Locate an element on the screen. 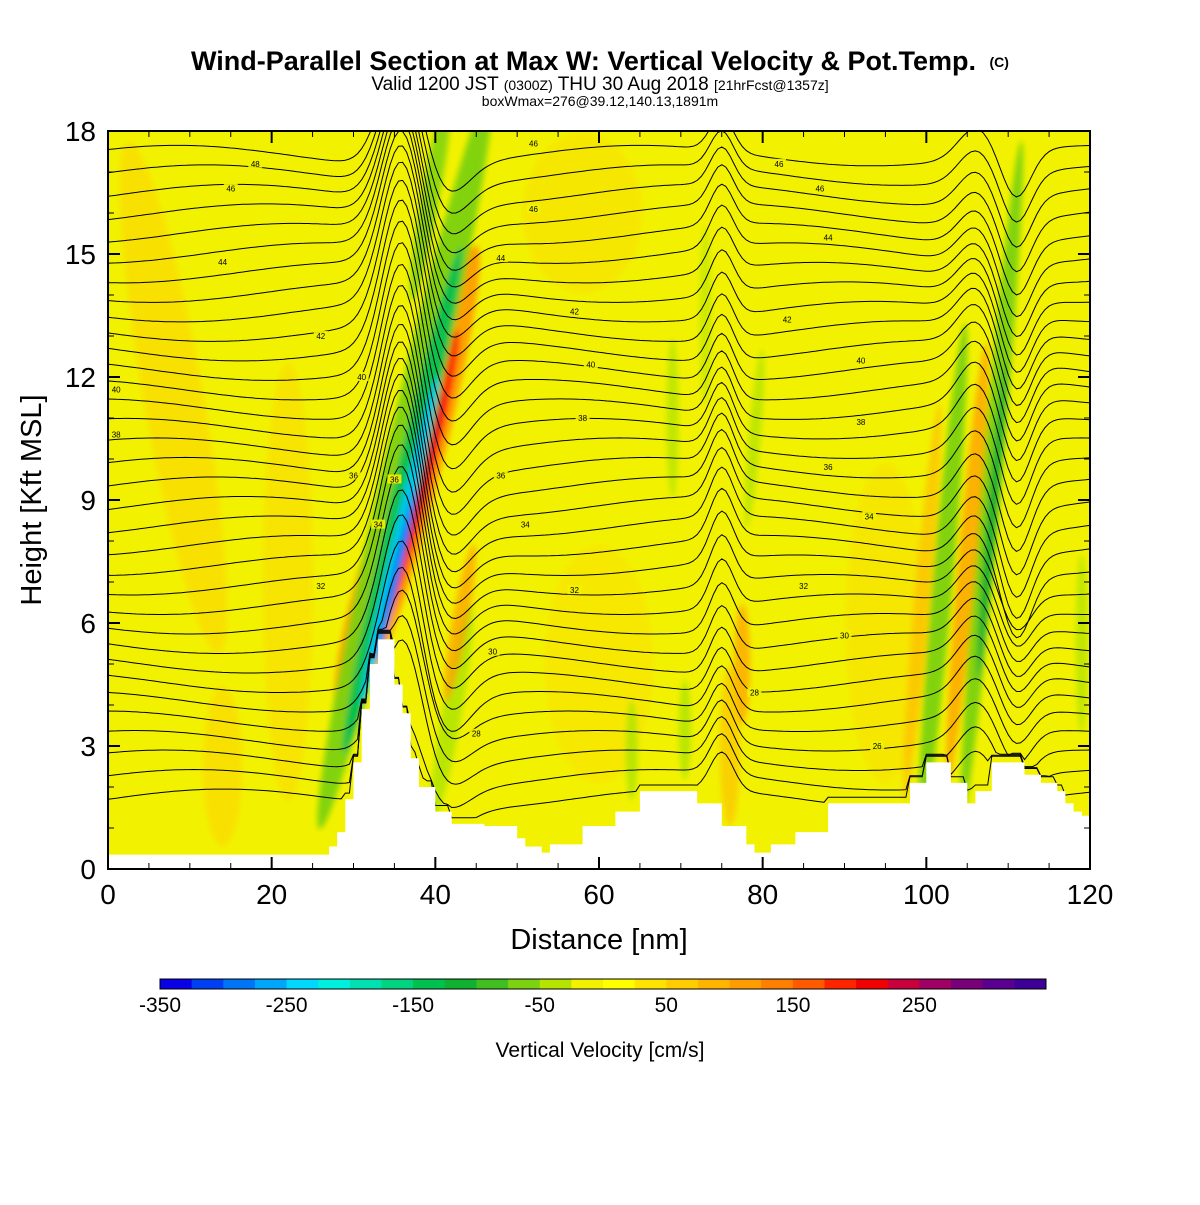 Image resolution: width=1200 pixels, height=1205 pixels. contour-label: 30 is located at coordinates (844, 635).